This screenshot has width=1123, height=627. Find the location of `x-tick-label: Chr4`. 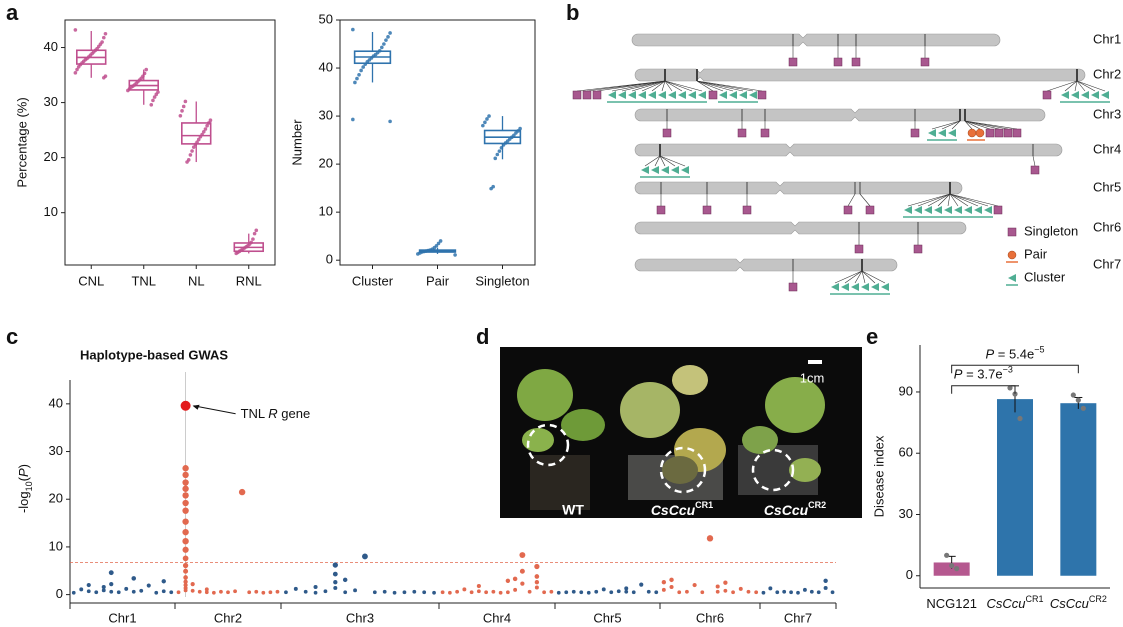

x-tick-label: Chr4 is located at coordinates (497, 617).